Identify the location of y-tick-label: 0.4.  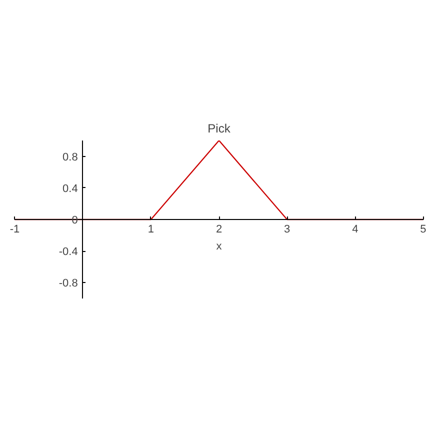
(70, 188).